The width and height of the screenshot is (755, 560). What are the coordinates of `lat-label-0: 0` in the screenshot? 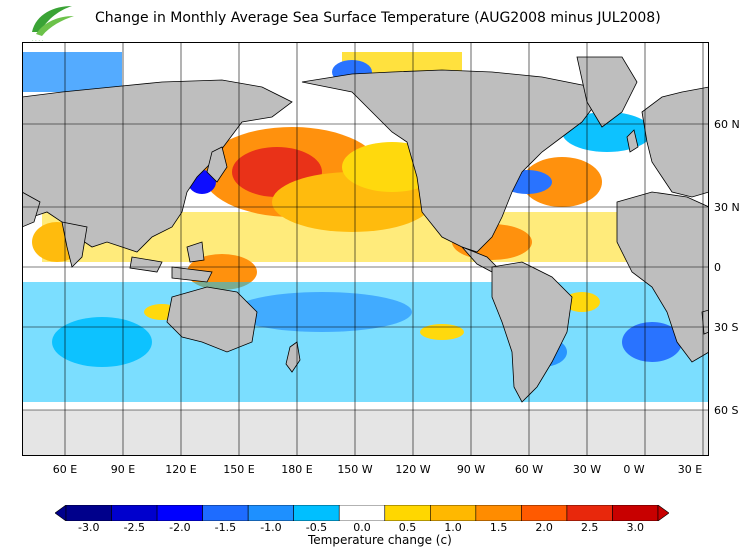 It's located at (717, 267).